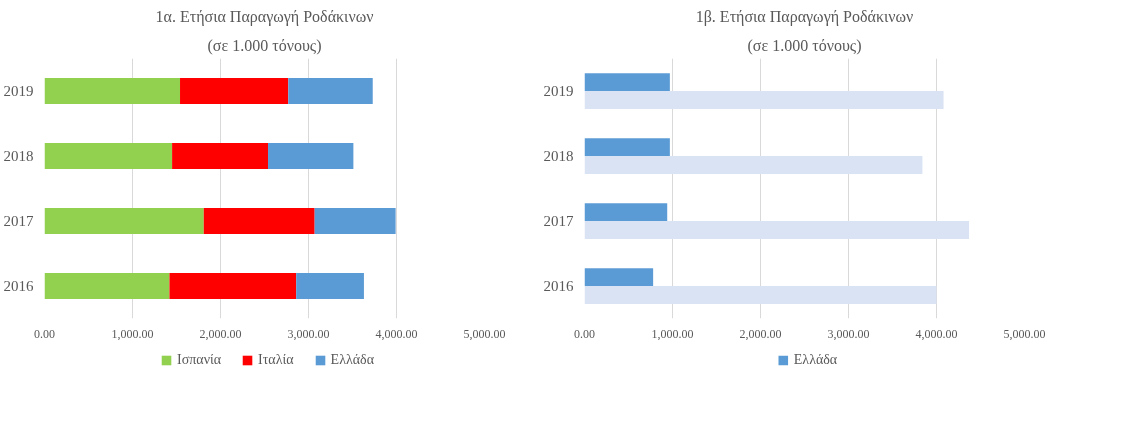 Image resolution: width=1130 pixels, height=441 pixels. What do you see at coordinates (804, 16) in the screenshot?
I see `chart-title: 1β. Ετήσια Παραγωγή Ροδάκινων` at bounding box center [804, 16].